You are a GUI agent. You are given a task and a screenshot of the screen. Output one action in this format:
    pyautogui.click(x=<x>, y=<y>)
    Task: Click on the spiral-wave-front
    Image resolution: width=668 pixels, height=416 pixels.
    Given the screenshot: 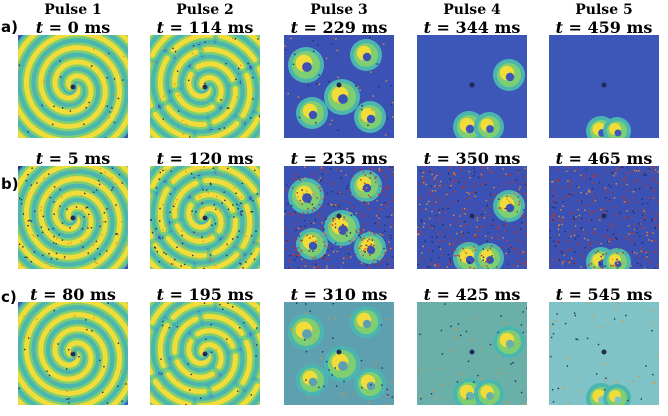 What is the action you would take?
    pyautogui.click(x=205, y=86)
    